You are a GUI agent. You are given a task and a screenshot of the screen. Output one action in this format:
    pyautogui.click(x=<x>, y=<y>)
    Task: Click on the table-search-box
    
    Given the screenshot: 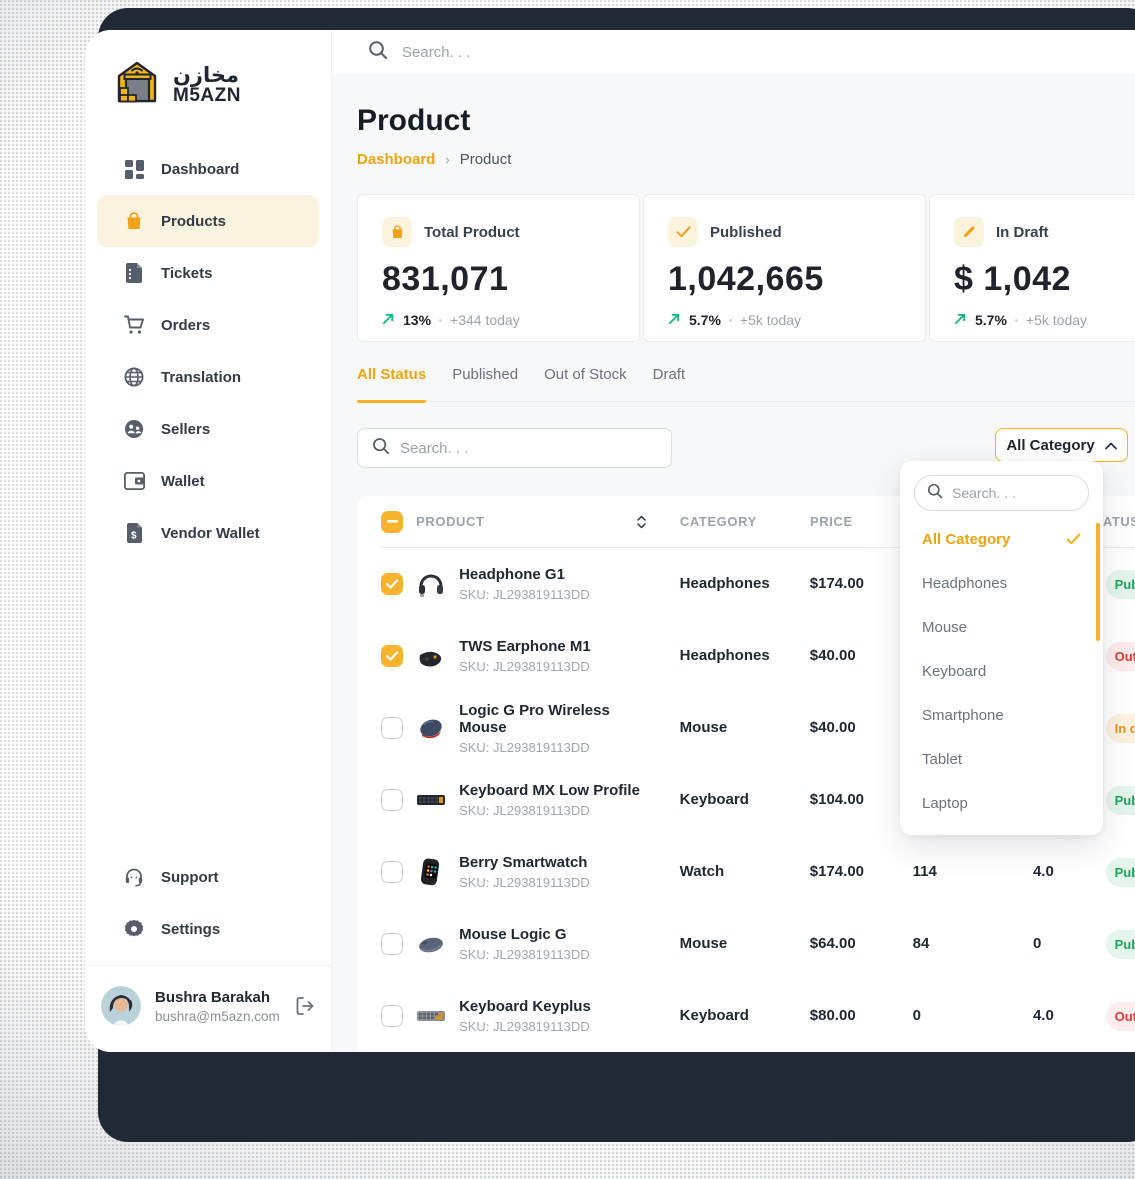 What is the action you would take?
    pyautogui.click(x=514, y=448)
    